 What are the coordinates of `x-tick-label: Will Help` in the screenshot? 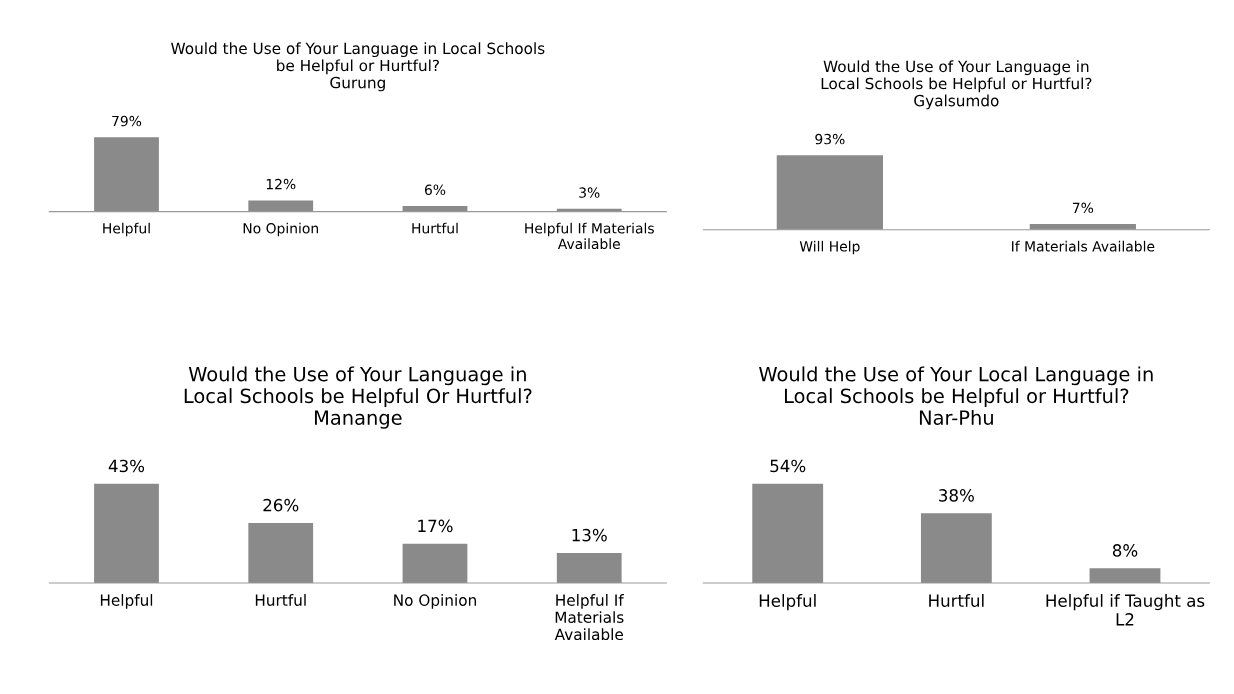 It's located at (829, 247).